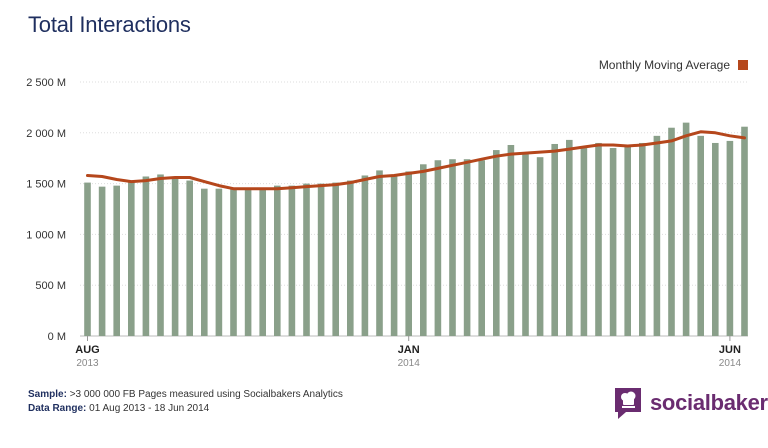 The width and height of the screenshot is (768, 448). What do you see at coordinates (46, 83) in the screenshot?
I see `y-tick-label: 2 500 M` at bounding box center [46, 83].